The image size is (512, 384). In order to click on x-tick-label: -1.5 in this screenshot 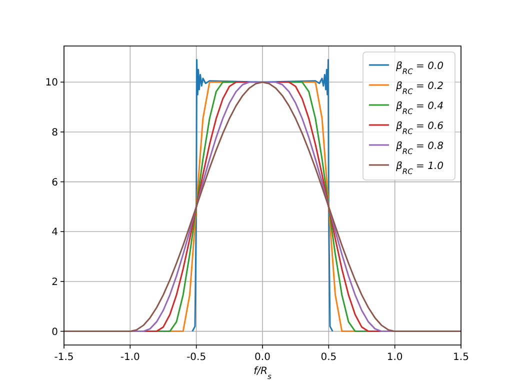, I will do `click(64, 357)`.